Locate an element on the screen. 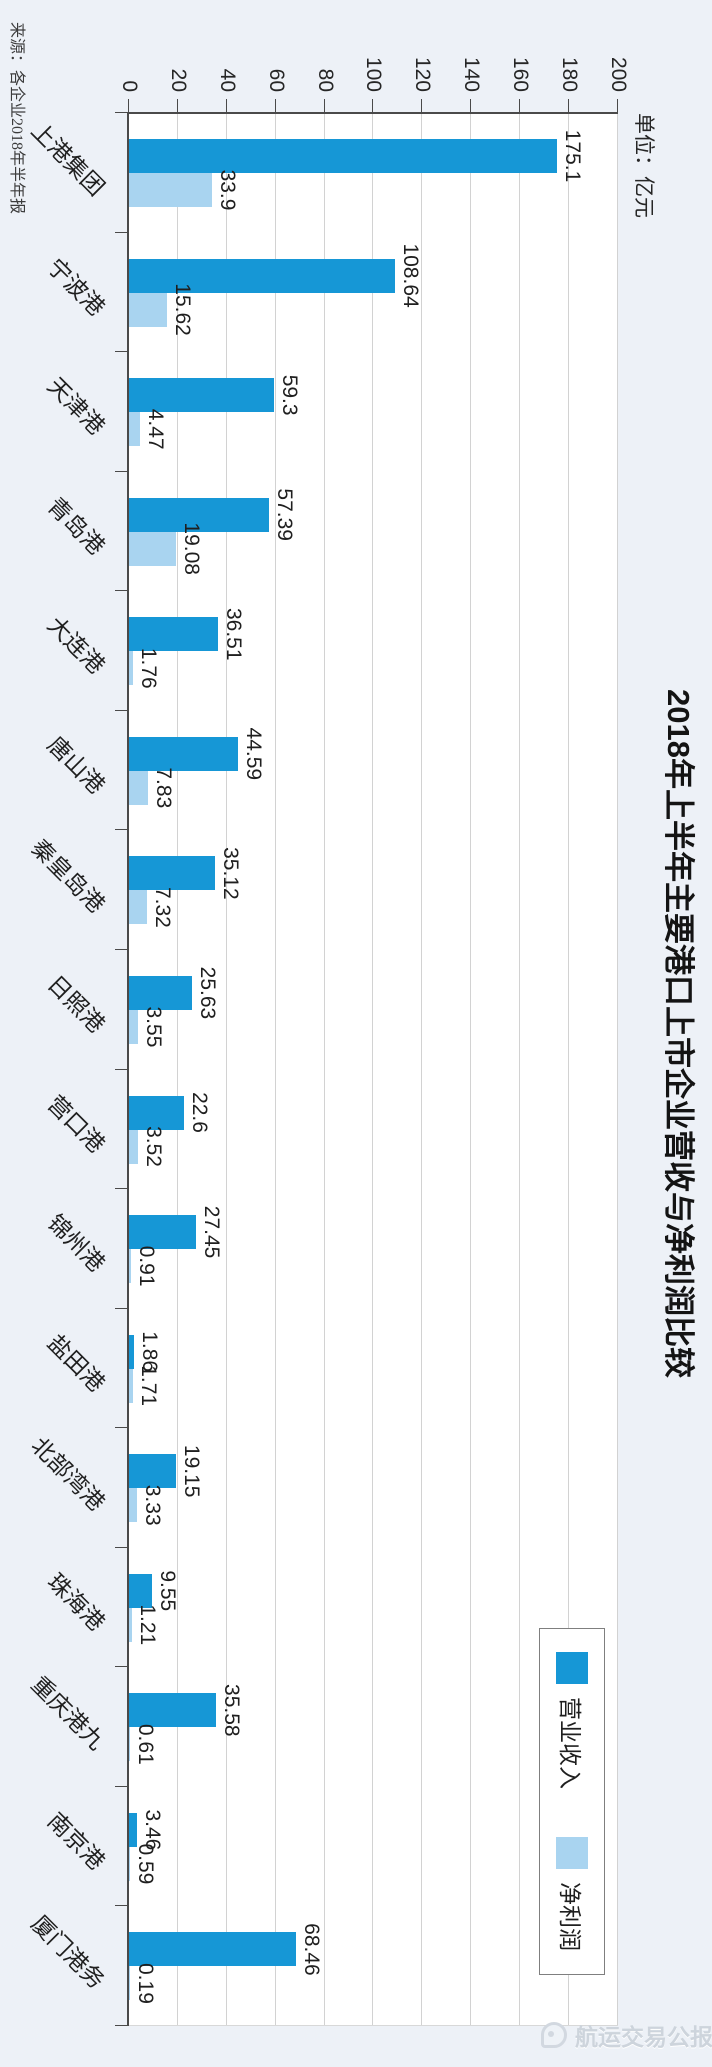 This screenshot has width=712, height=2067. bar-value-label: 1.21 is located at coordinates (147, 1625).